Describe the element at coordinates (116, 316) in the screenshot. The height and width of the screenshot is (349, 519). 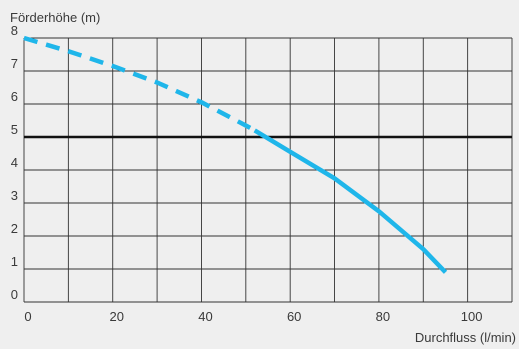
I see `x-tick-label: 20` at that location.